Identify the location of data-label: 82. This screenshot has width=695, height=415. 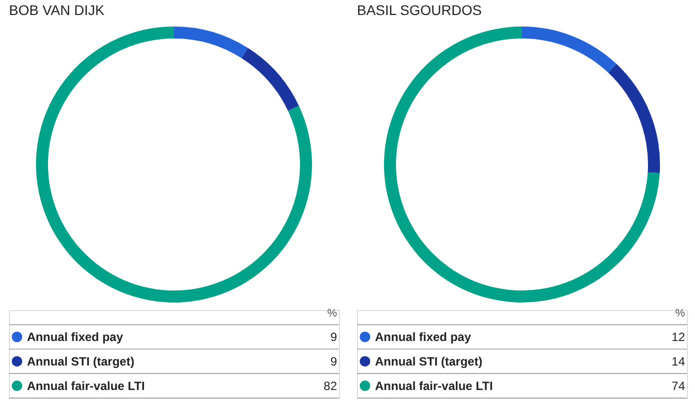
(331, 385).